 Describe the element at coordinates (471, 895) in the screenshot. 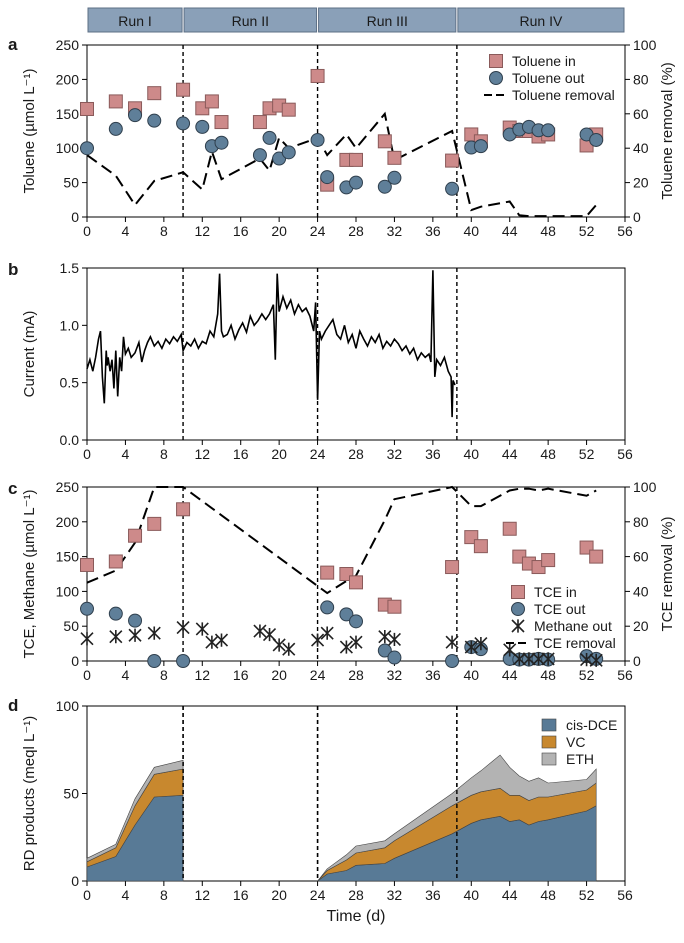

I see `x-tick-label: 40` at that location.